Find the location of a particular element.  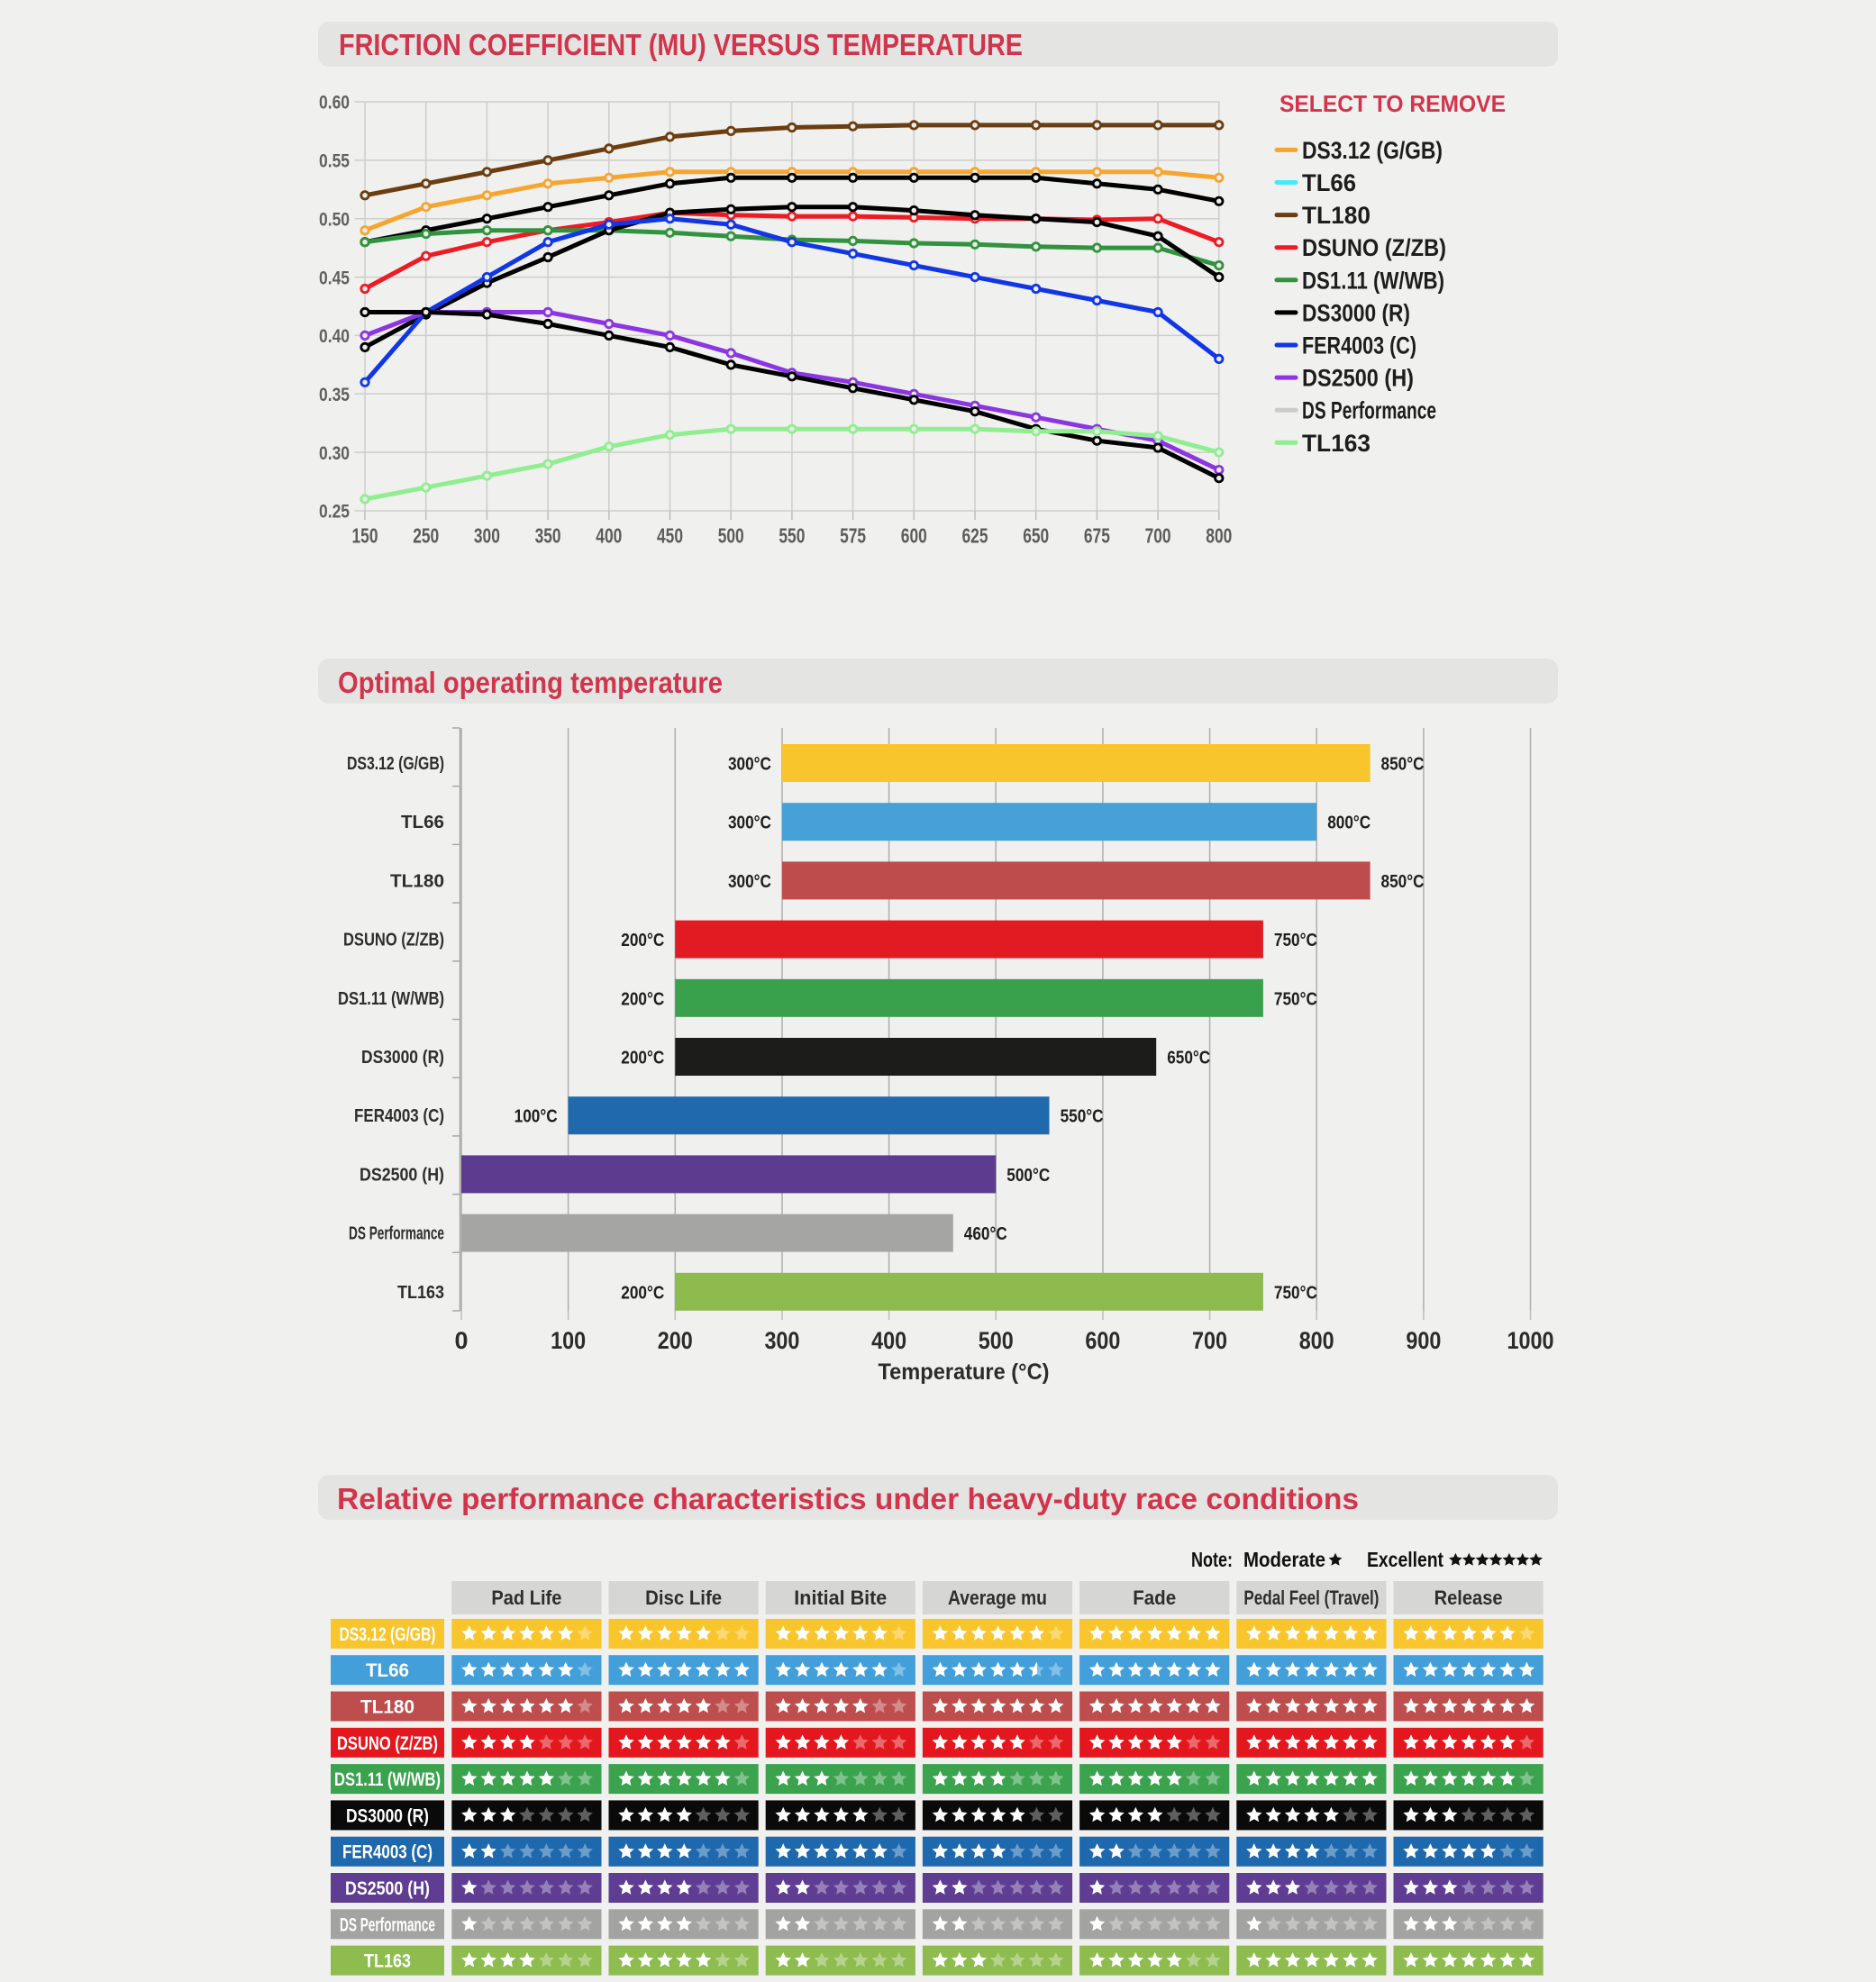

svg-text: 900 is located at coordinates (1423, 1340).